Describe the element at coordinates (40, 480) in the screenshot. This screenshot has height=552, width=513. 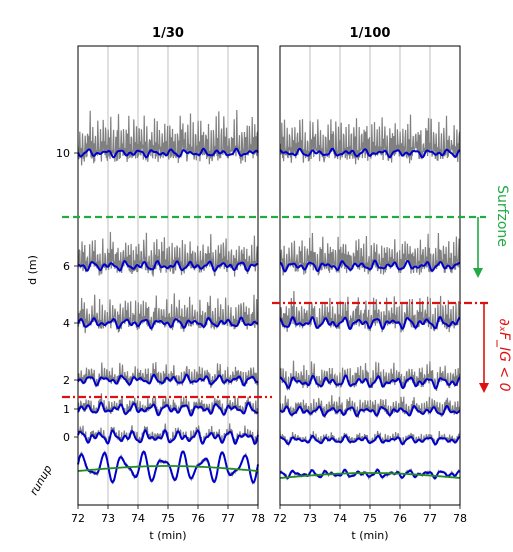
I see `y-tick-label-runup: runup` at that location.